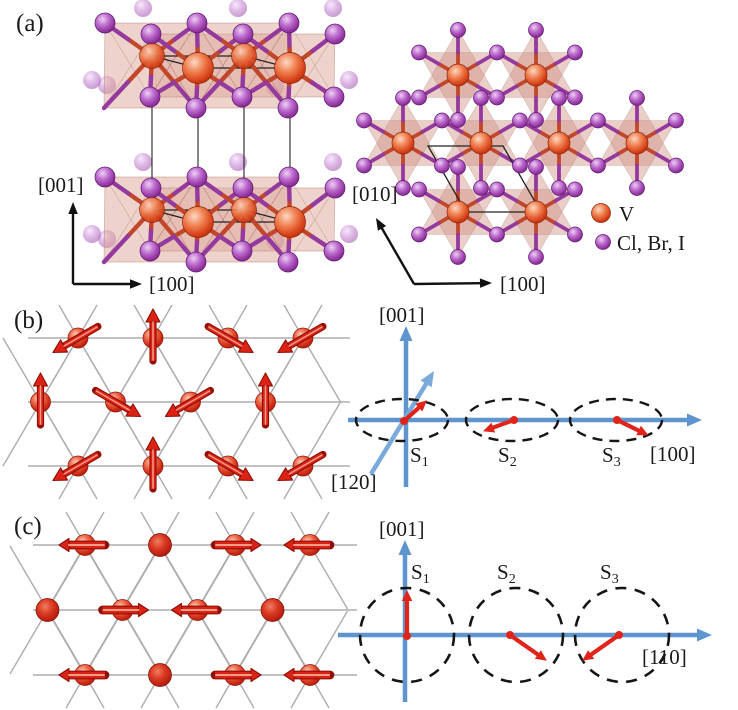 Image resolution: width=738 pixels, height=710 pixels. Describe the element at coordinates (375, 194) in the screenshot. I see `axis-label-010-top: [010]` at that location.